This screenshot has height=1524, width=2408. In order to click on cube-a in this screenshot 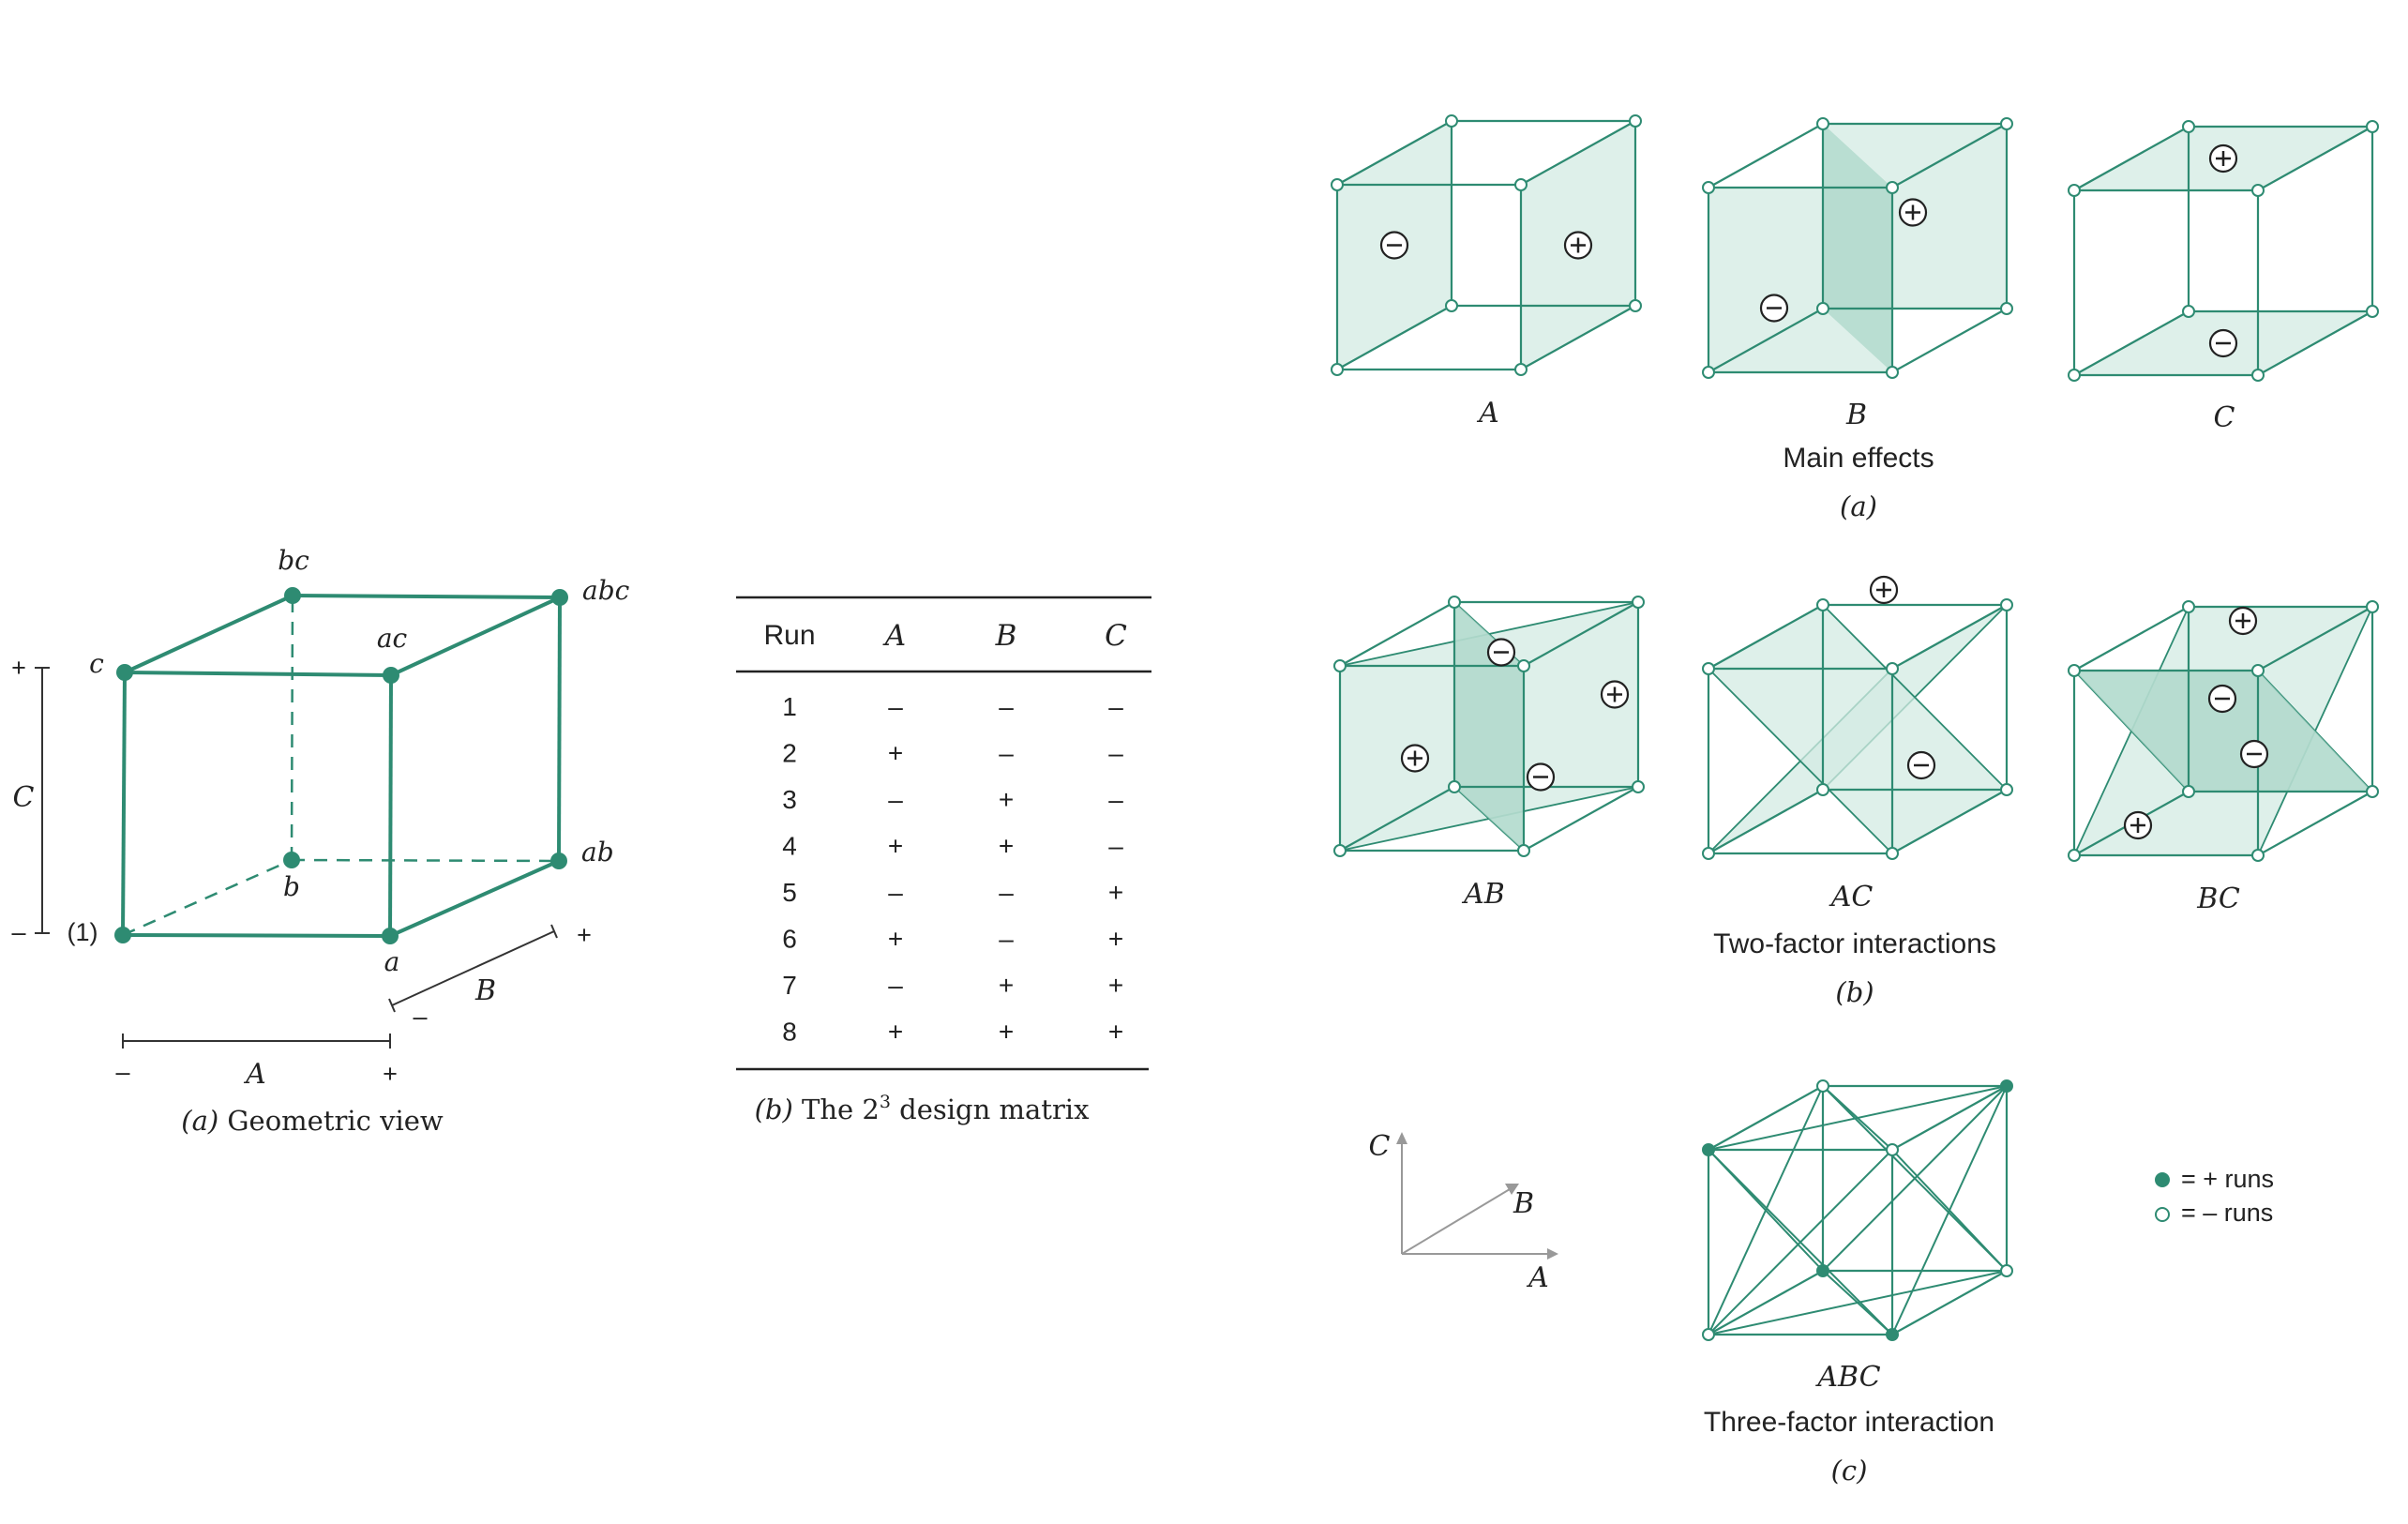, I will do `click(1486, 245)`.